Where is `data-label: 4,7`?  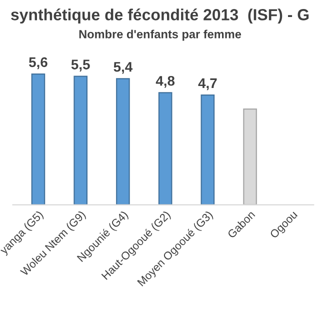
data-label: 4,7 is located at coordinates (207, 84).